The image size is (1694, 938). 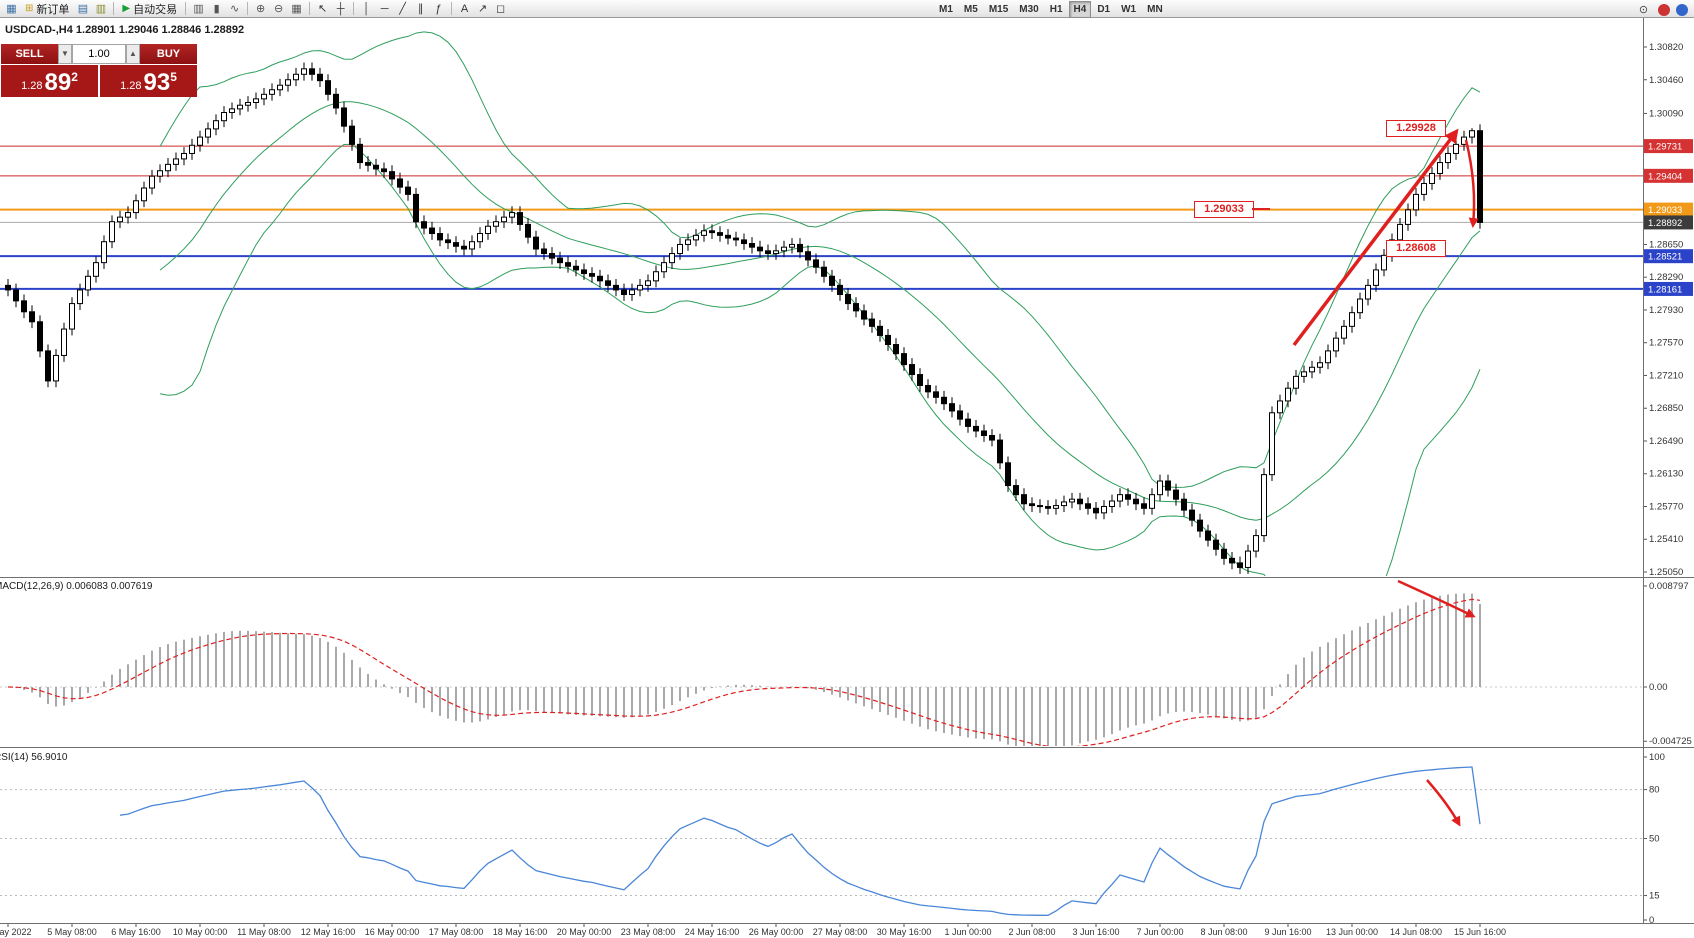 What do you see at coordinates (1651, 920) in the screenshot?
I see `svg-text: 0` at bounding box center [1651, 920].